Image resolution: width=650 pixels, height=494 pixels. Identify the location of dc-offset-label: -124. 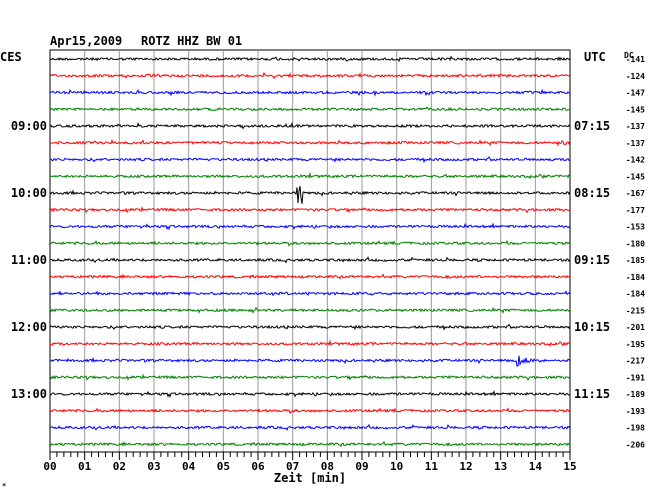
(635, 76).